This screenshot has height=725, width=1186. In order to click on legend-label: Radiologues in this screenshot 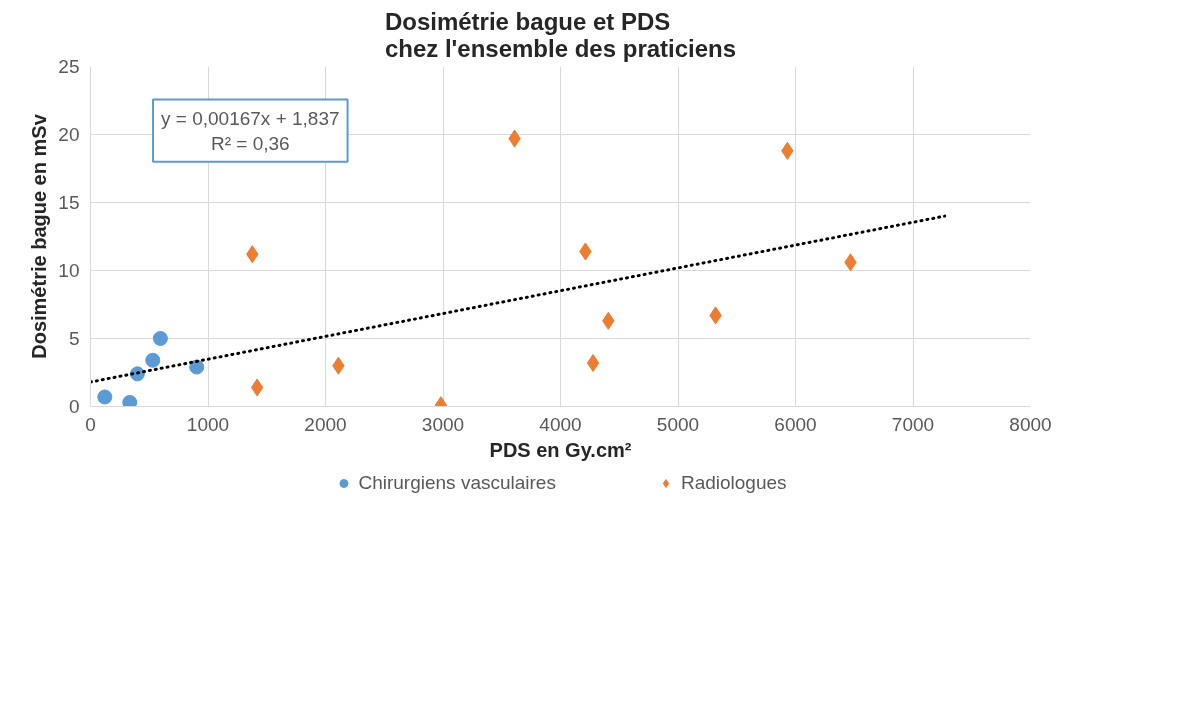, I will do `click(733, 483)`.